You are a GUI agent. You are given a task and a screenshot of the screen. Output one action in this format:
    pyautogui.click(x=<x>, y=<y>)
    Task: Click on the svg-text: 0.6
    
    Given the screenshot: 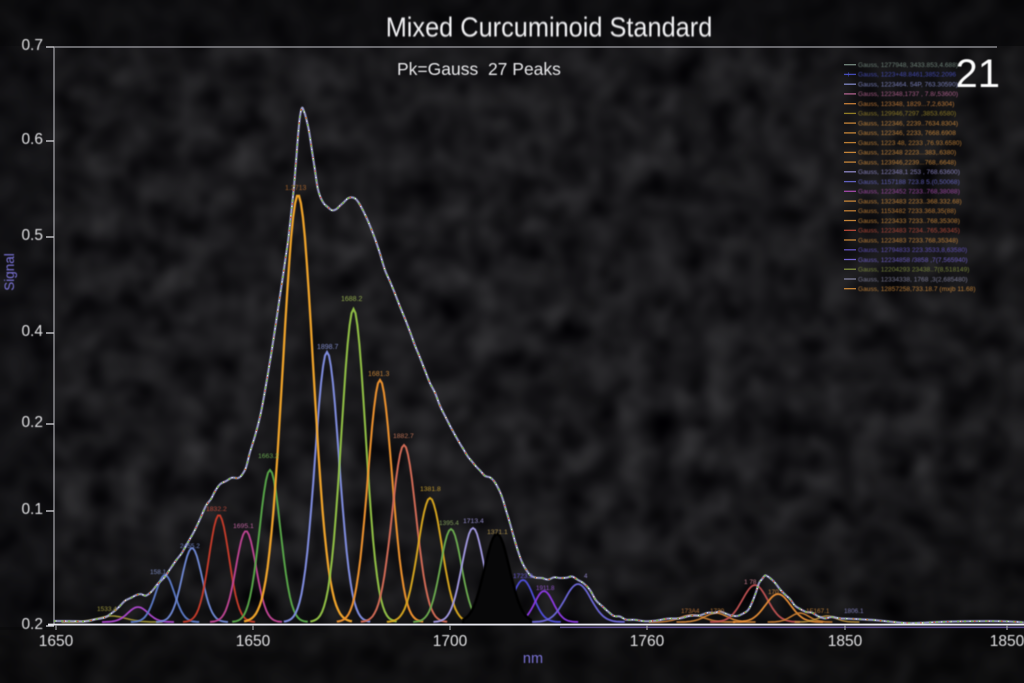 What is the action you would take?
    pyautogui.click(x=32, y=139)
    